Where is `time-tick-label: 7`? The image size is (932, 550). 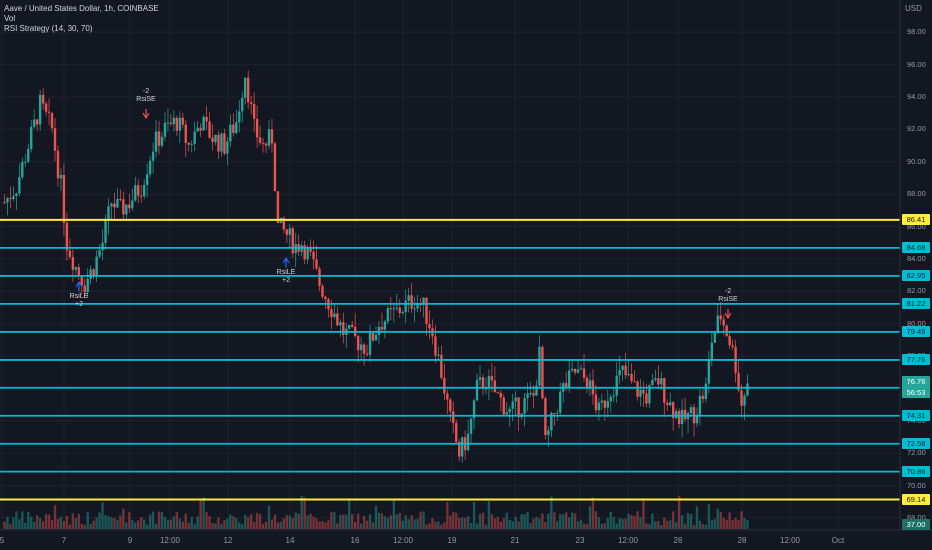 time-tick-label: 7 is located at coordinates (64, 540).